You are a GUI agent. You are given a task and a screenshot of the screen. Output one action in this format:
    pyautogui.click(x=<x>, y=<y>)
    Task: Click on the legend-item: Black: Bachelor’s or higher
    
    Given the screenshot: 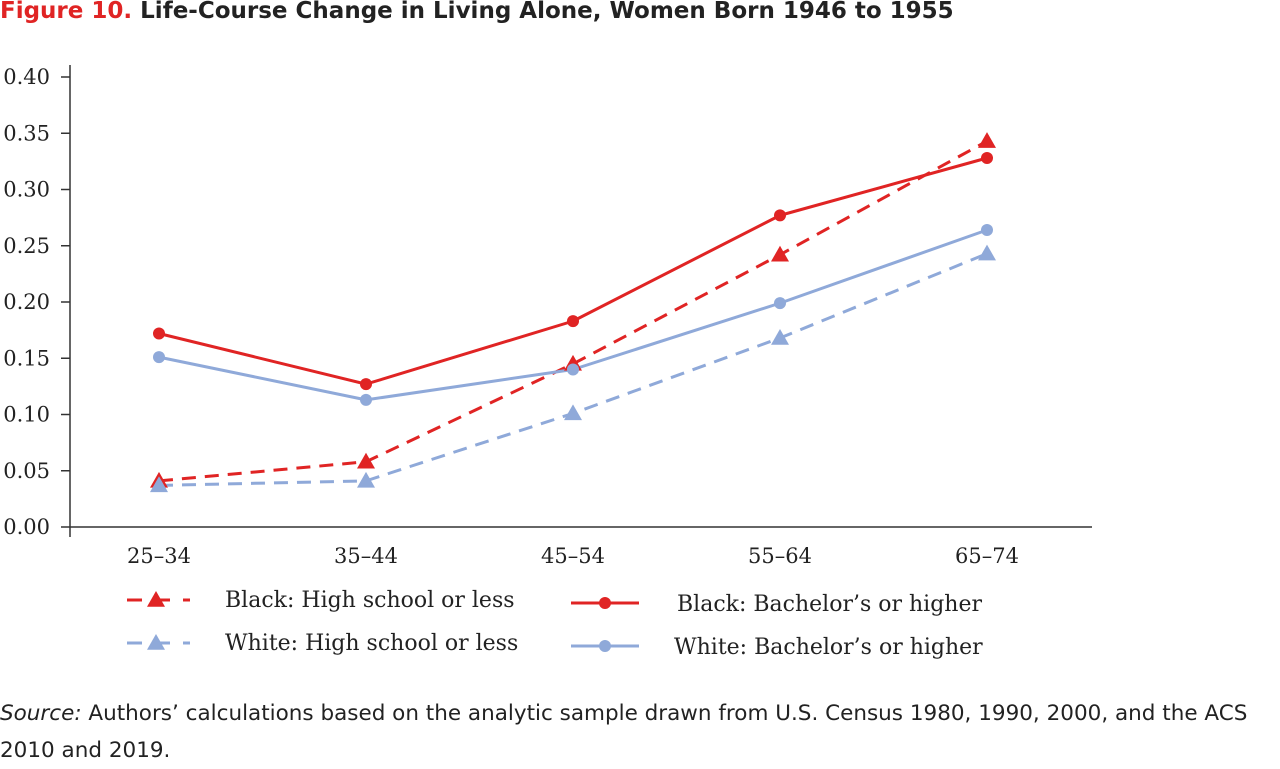 What is the action you would take?
    pyautogui.click(x=776, y=604)
    